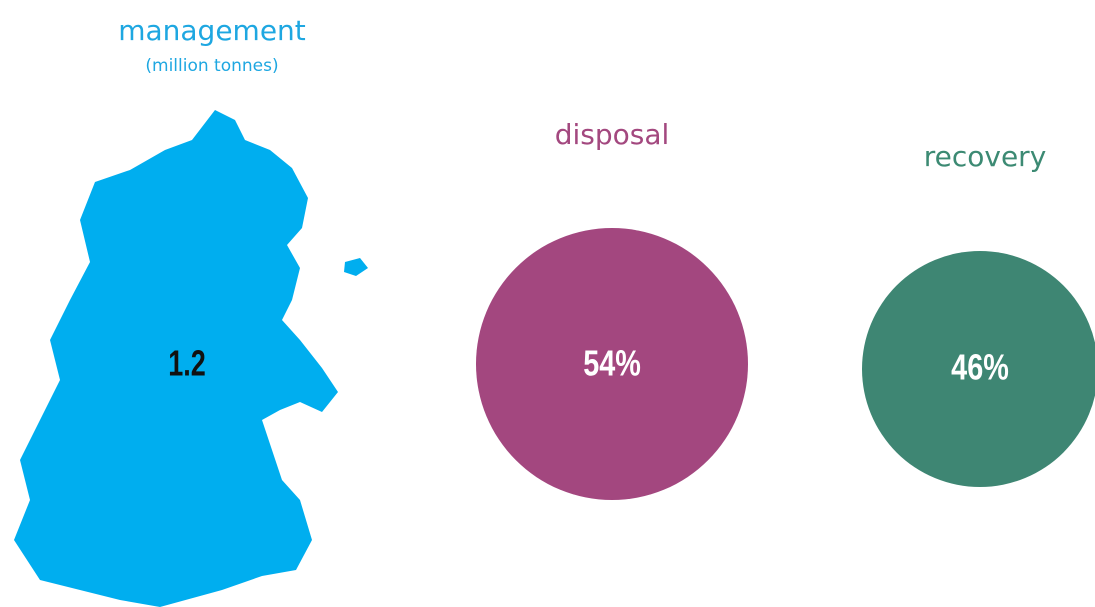 This screenshot has height=607, width=1095. Describe the element at coordinates (612, 134) in the screenshot. I see `circle-label: disposal` at that location.